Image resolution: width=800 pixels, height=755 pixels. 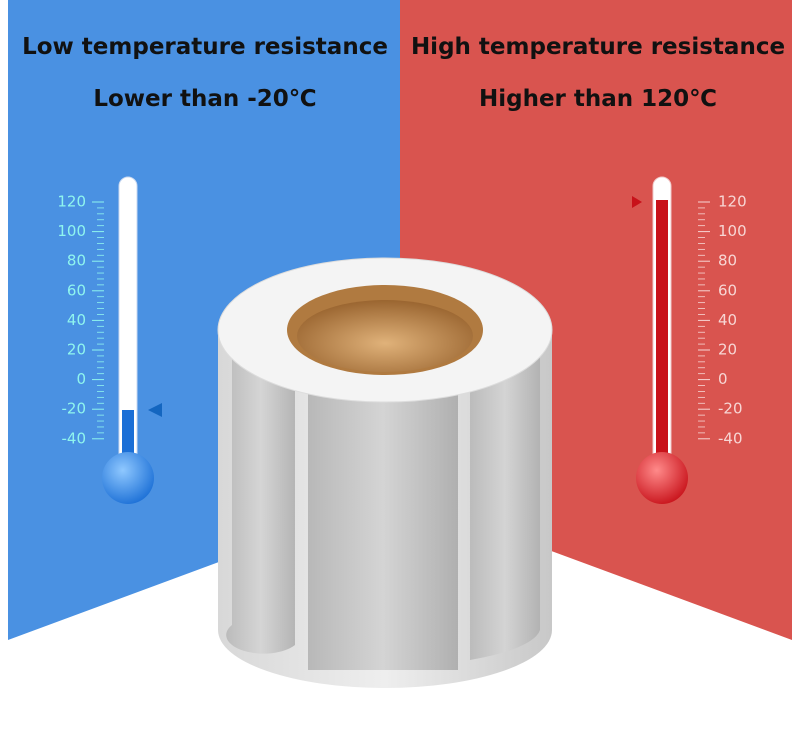 What do you see at coordinates (132, 340) in the screenshot?
I see `left-thermometer` at bounding box center [132, 340].